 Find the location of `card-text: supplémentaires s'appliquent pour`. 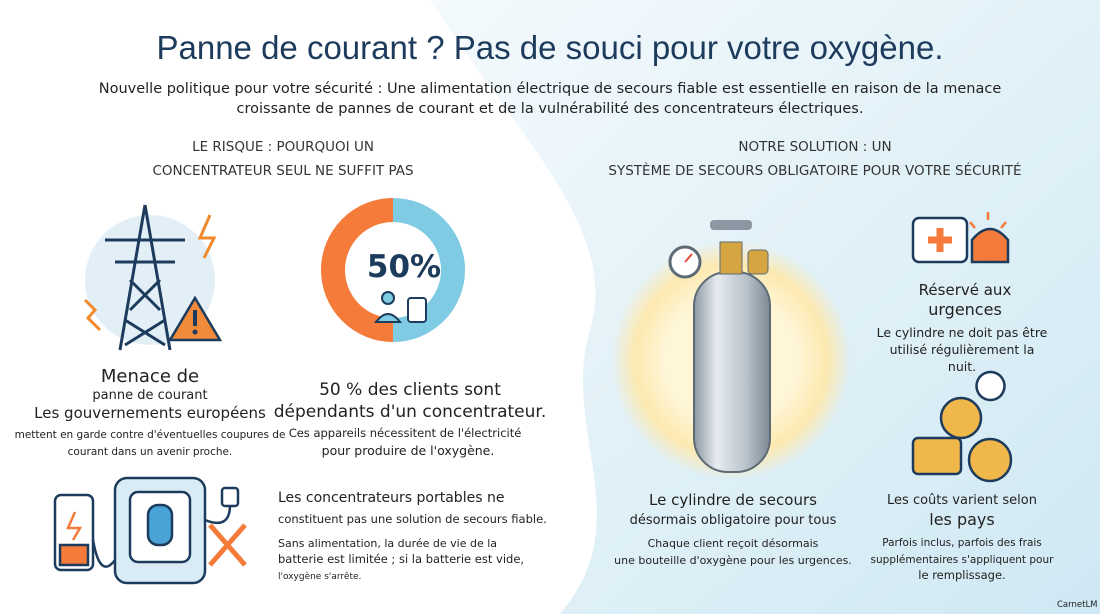

card-text: supplémentaires s'appliquent pour is located at coordinates (962, 560).